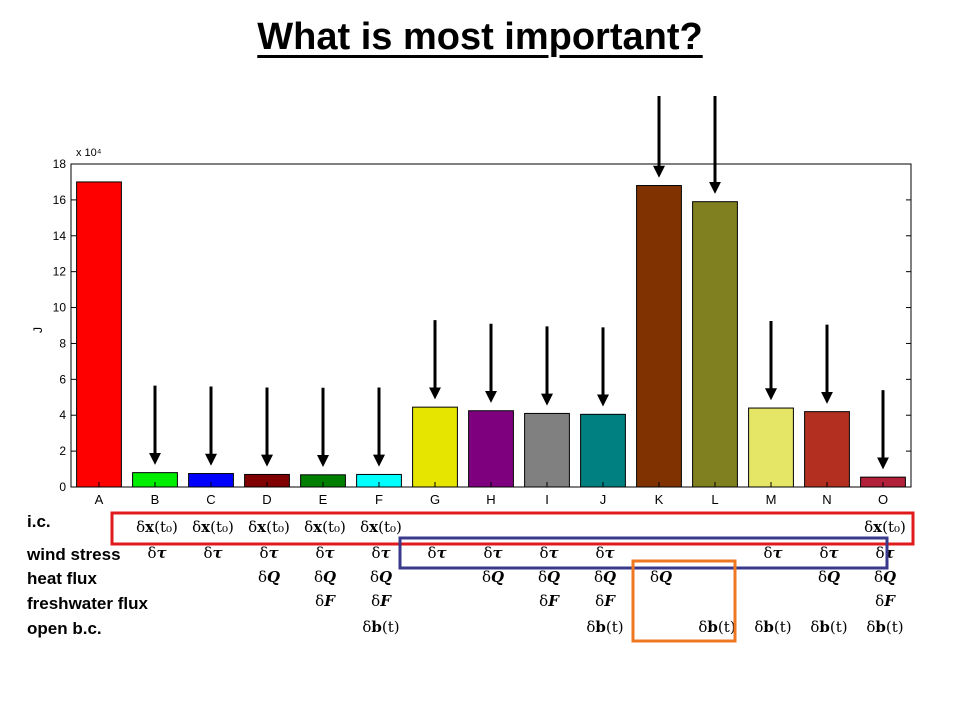 This screenshot has height=720, width=960. I want to click on row-label-heat-flux: heat flux, so click(62, 578).